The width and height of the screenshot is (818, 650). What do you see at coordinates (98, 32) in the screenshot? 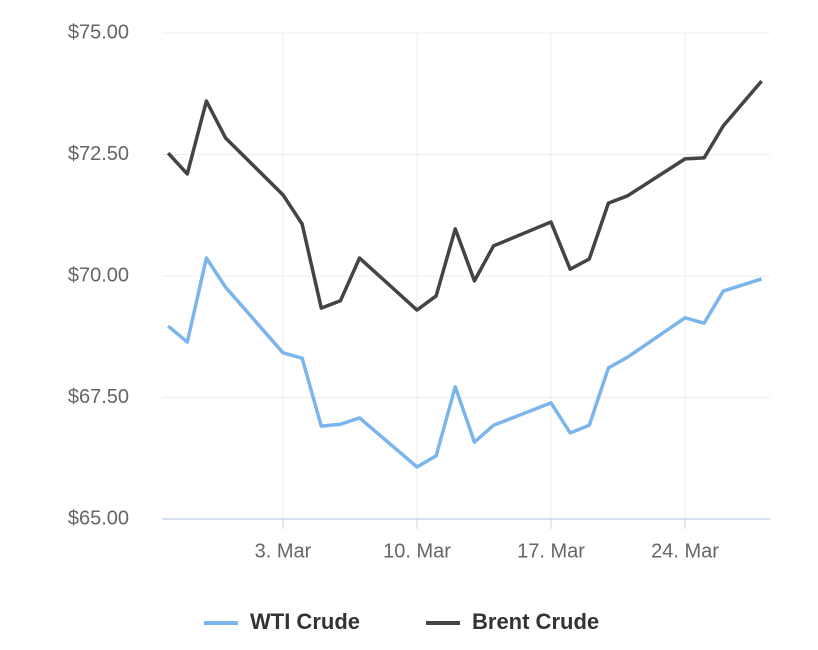
I see `y-tick-label: $75.00` at bounding box center [98, 32].